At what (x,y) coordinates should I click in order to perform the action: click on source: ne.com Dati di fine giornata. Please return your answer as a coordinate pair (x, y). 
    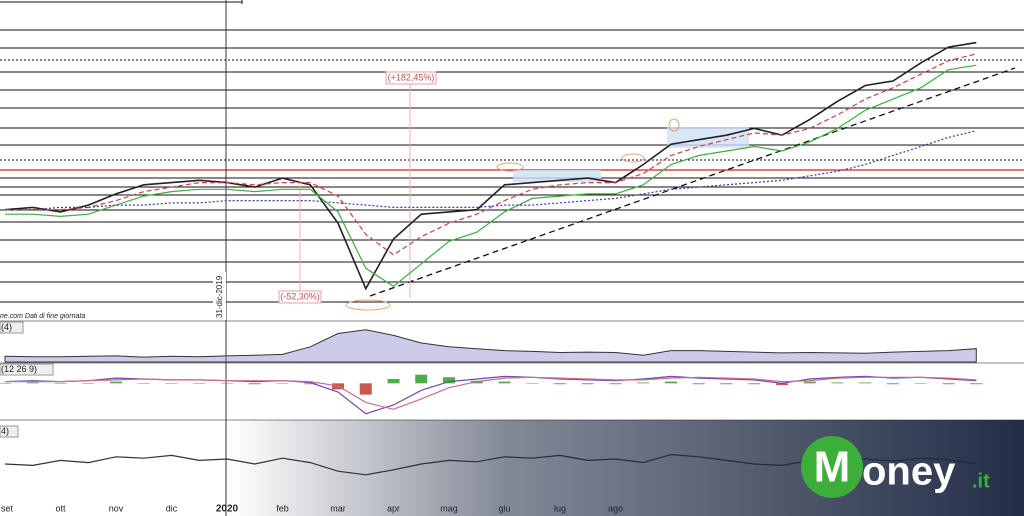
    Looking at the image, I should click on (42, 316).